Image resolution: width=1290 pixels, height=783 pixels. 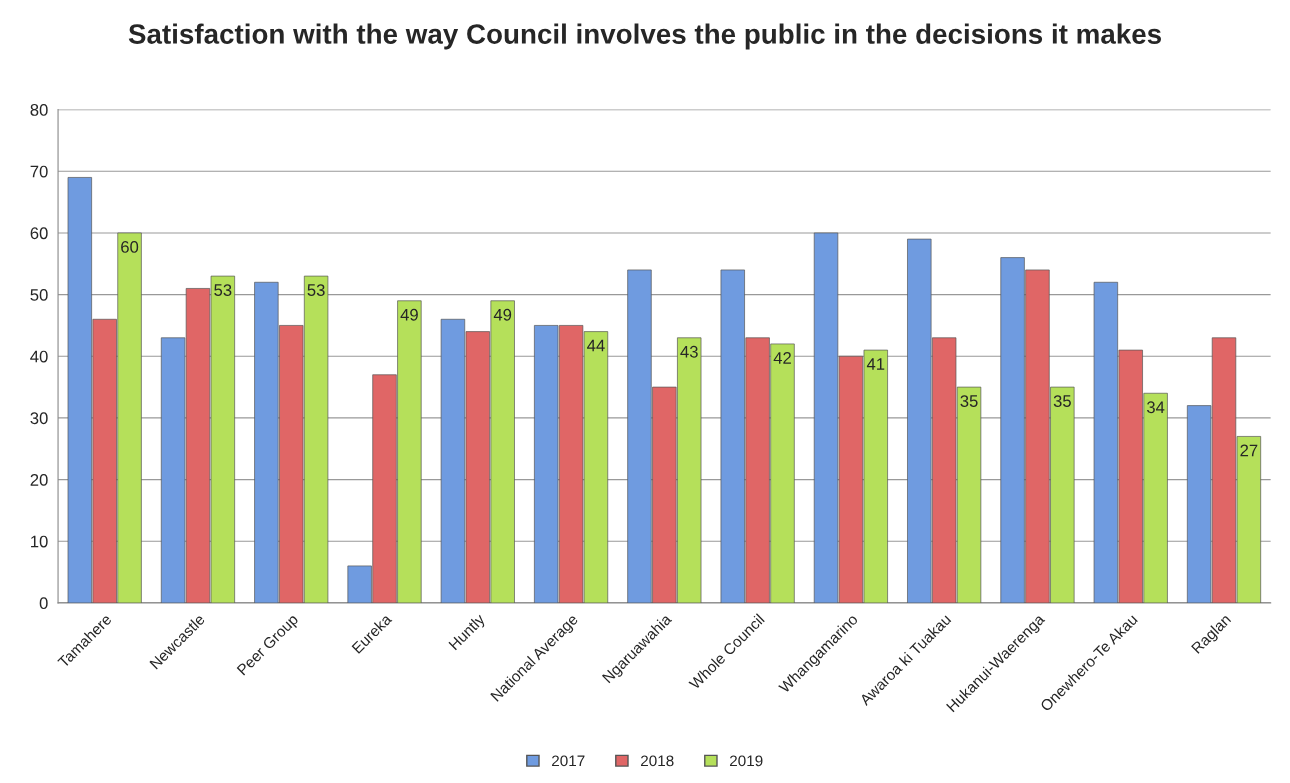 I want to click on y-tick-label: 10, so click(x=39, y=541).